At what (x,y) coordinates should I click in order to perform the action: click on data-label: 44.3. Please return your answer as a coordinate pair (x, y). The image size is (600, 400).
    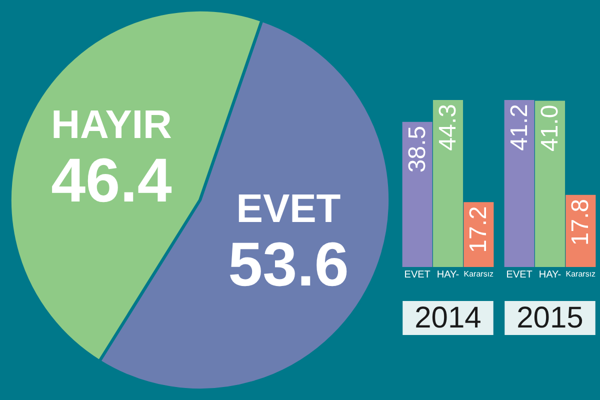
    Looking at the image, I should click on (448, 127).